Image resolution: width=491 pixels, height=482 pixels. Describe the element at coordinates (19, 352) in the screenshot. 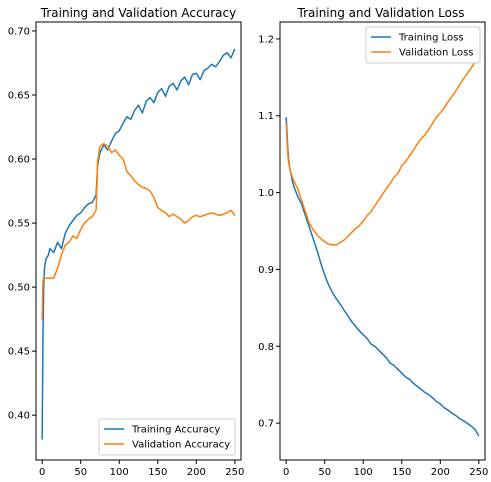

I see `y-tick-label: 0.45` at that location.